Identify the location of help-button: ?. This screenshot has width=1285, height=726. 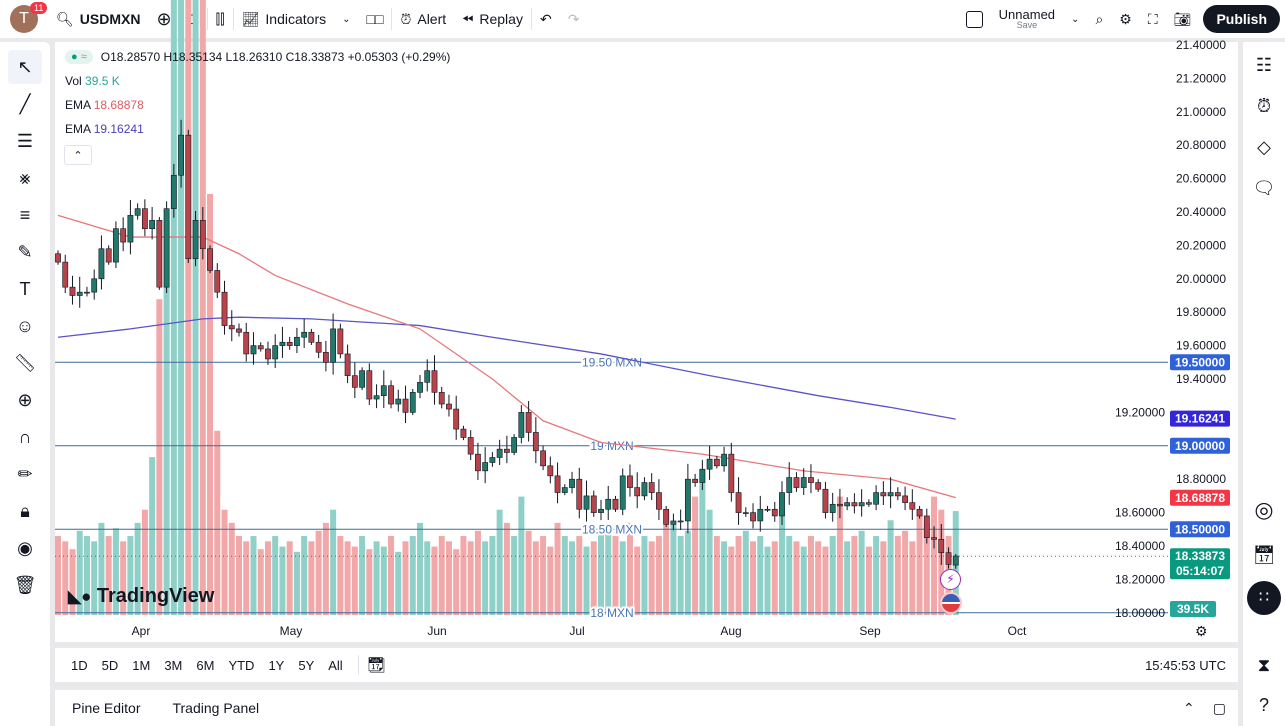
(1264, 705).